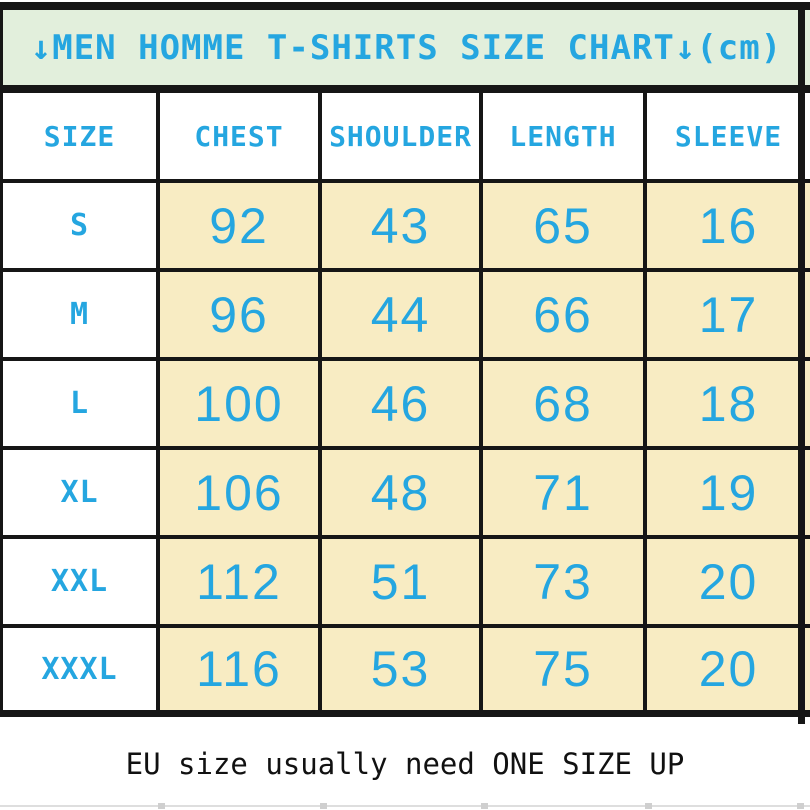  What do you see at coordinates (402, 583) in the screenshot?
I see `value-cell: 51` at bounding box center [402, 583].